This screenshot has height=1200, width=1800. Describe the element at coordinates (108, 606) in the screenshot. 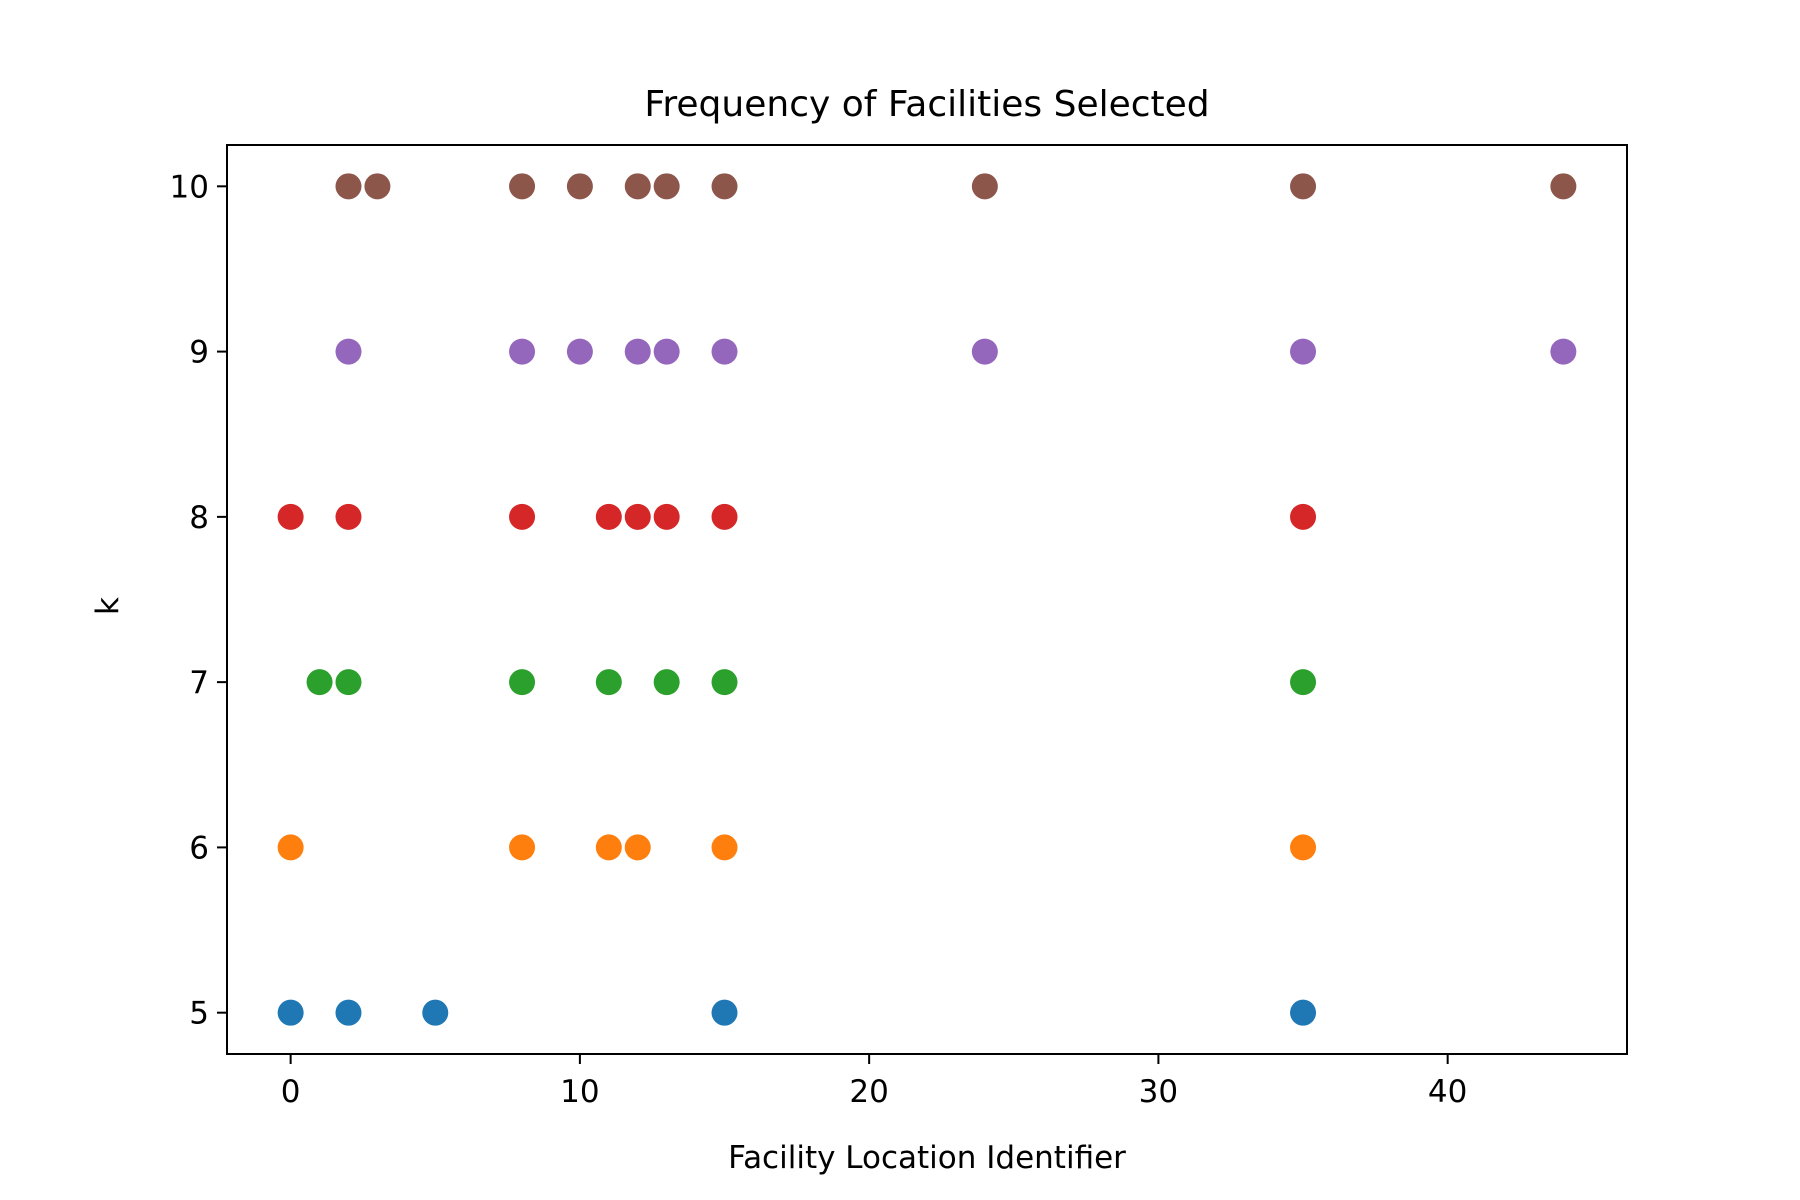

I see `y-axis-label: k` at that location.